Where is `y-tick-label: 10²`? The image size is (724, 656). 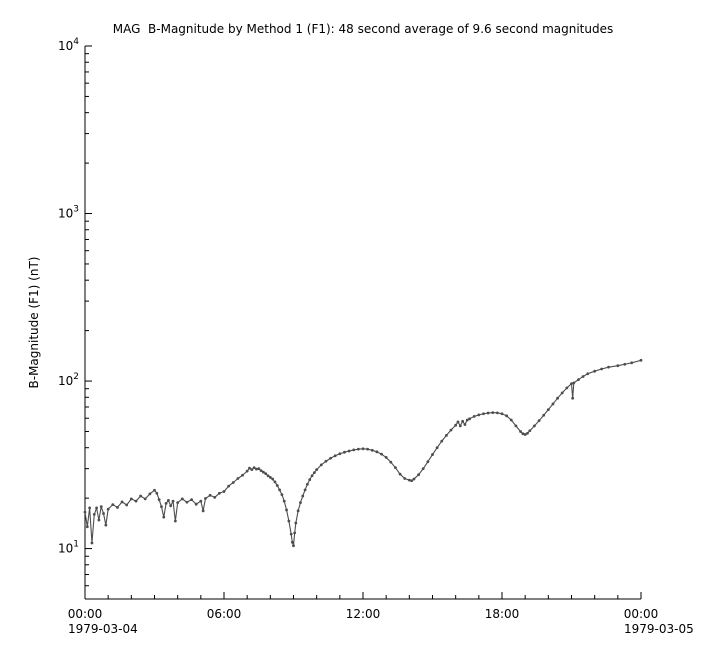 y-tick-label: 10² is located at coordinates (68, 380).